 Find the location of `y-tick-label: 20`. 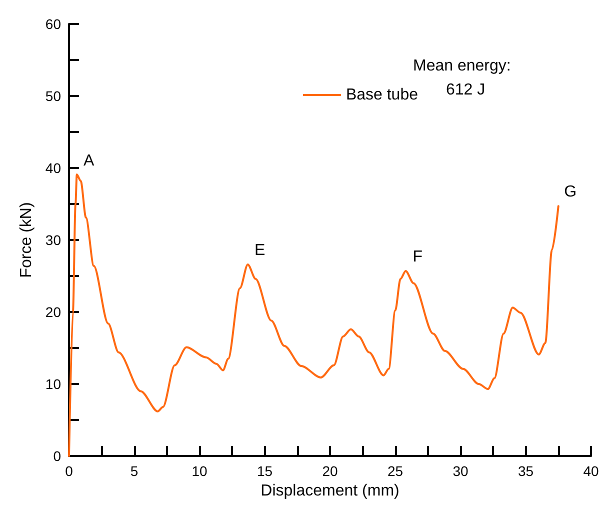

y-tick-label: 20 is located at coordinates (53, 312).